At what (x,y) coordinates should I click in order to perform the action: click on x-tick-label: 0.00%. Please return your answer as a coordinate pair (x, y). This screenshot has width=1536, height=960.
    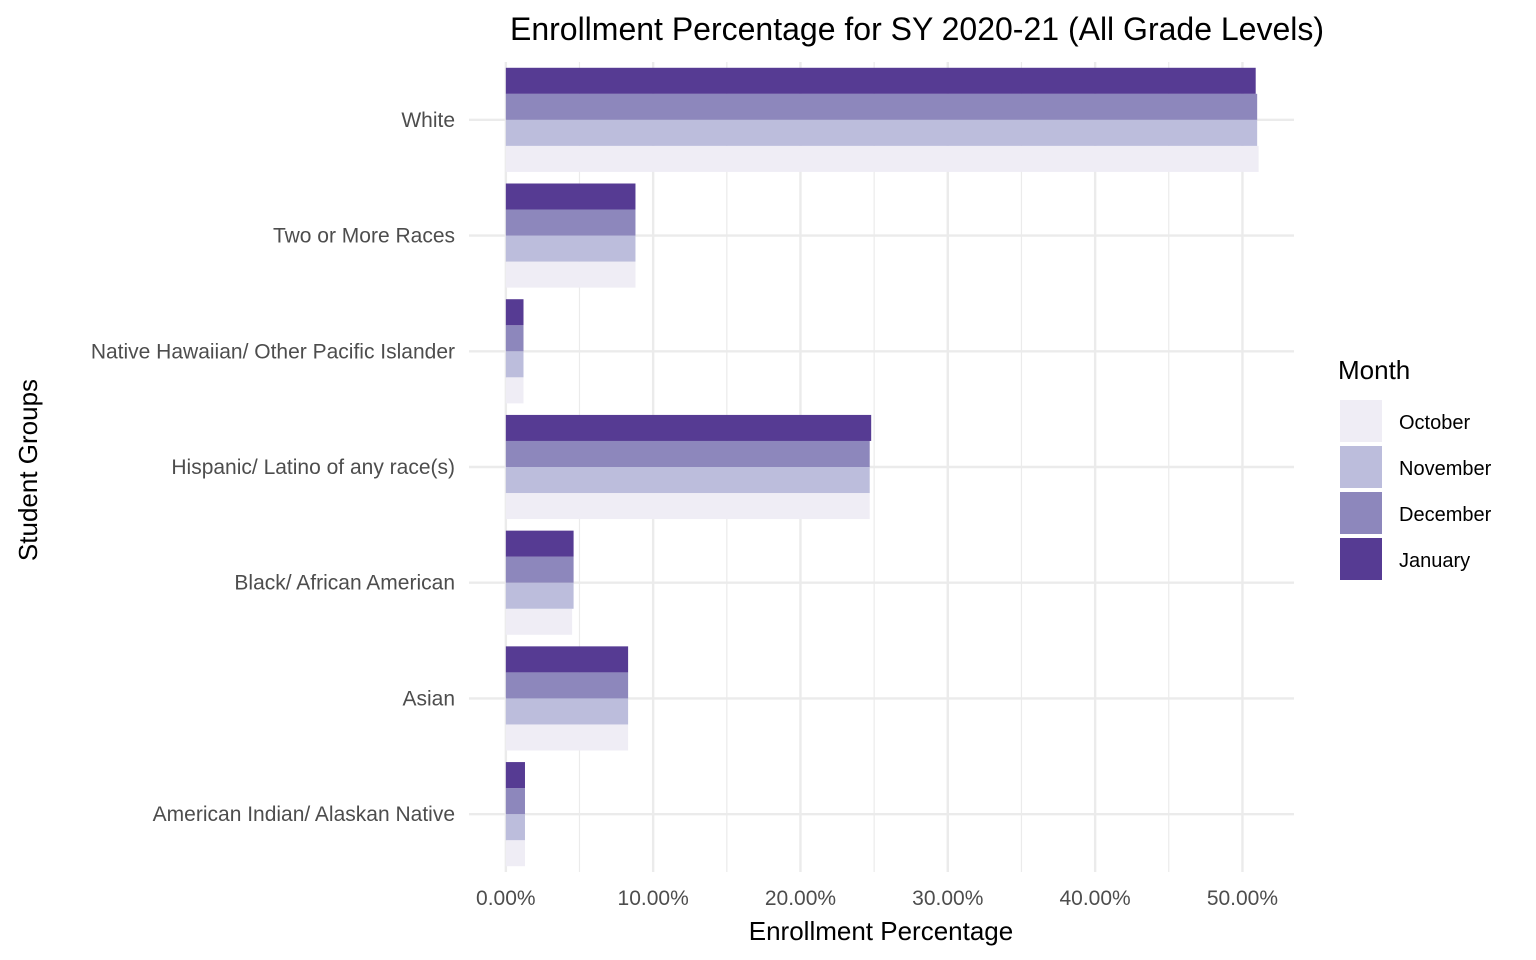
    Looking at the image, I should click on (506, 898).